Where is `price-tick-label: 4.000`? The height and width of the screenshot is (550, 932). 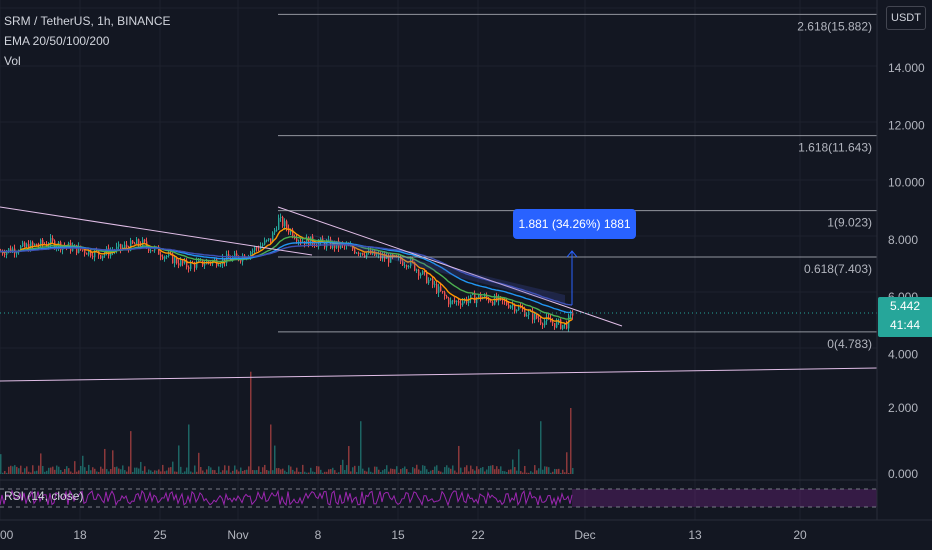
price-tick-label: 4.000 is located at coordinates (903, 354).